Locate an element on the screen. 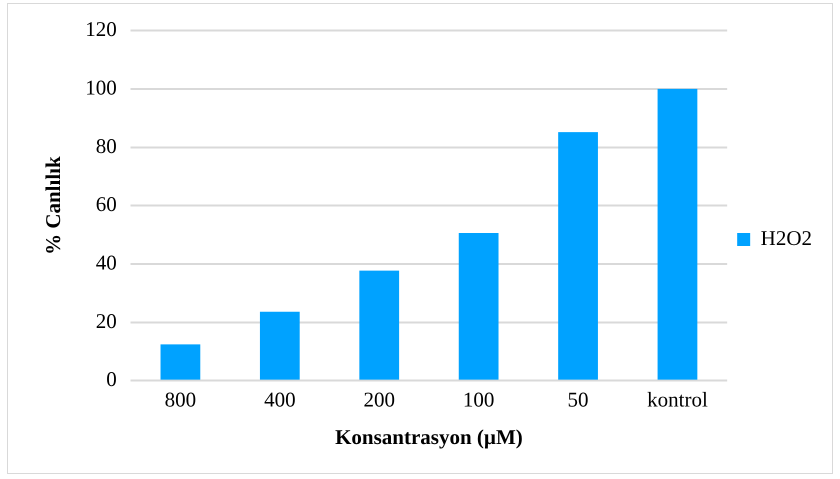 This screenshot has width=840, height=479. x-tick-label: 400 is located at coordinates (280, 400).